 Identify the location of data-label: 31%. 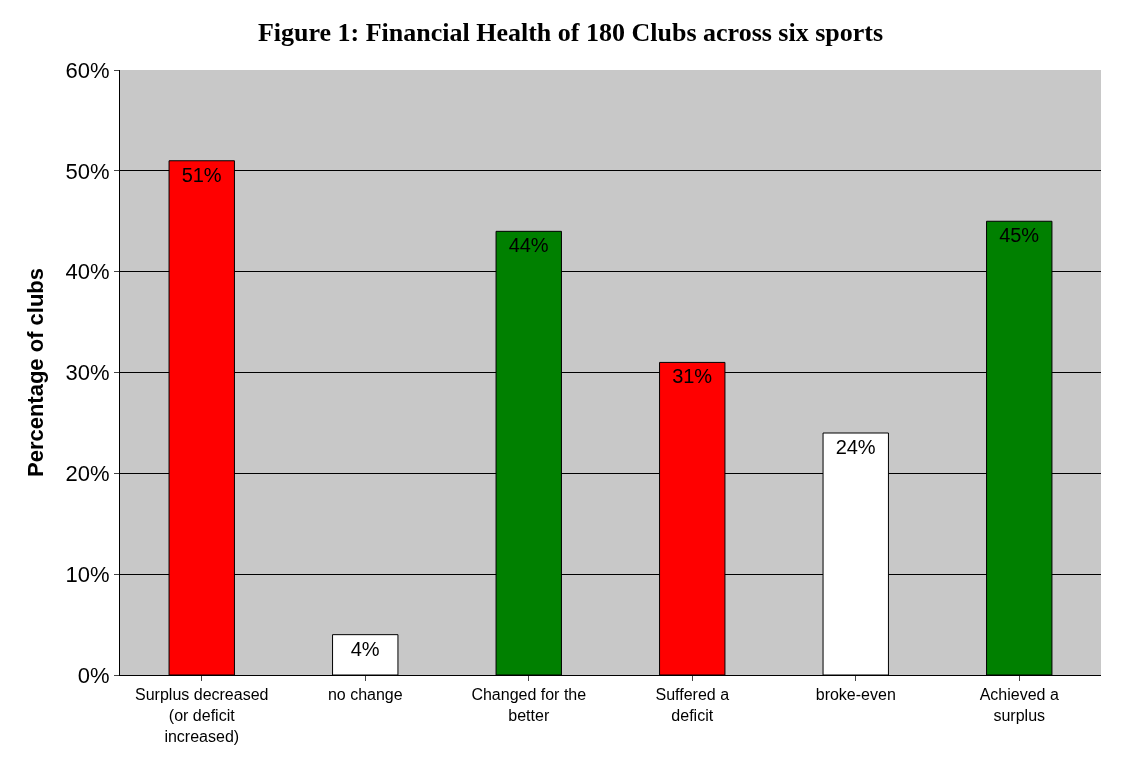
(692, 376).